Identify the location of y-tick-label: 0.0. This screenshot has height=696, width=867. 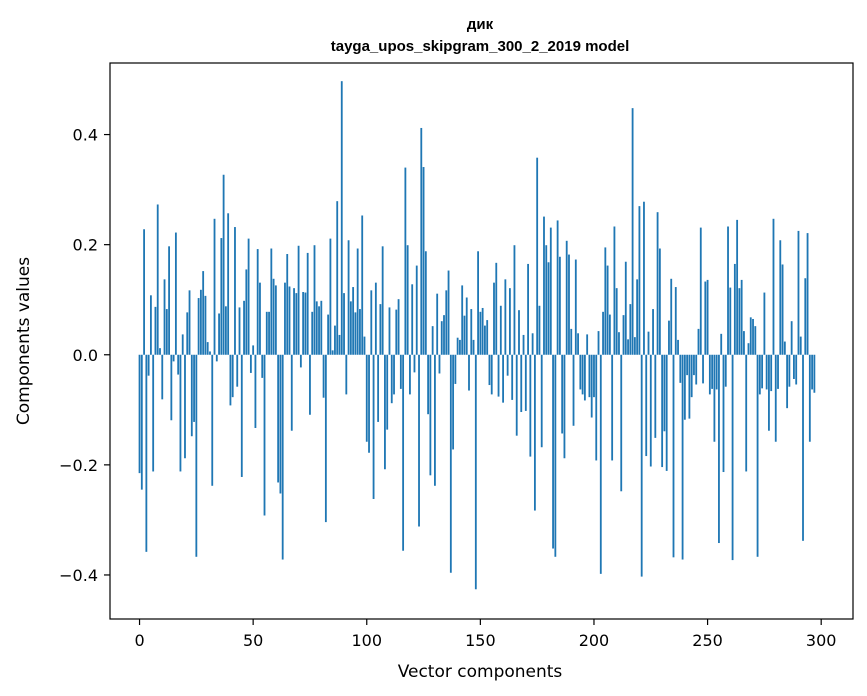
(85, 355).